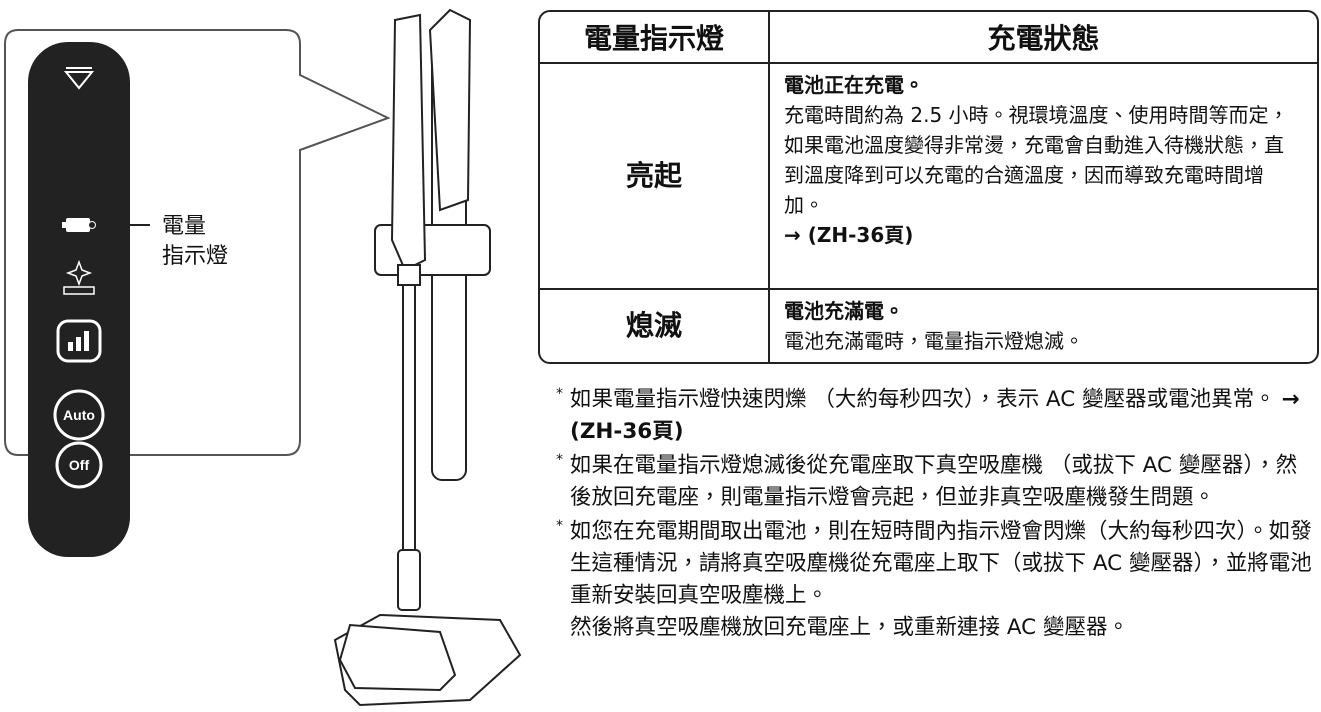 The image size is (1321, 712). I want to click on header-cell: 電量指示燈, so click(654, 38).